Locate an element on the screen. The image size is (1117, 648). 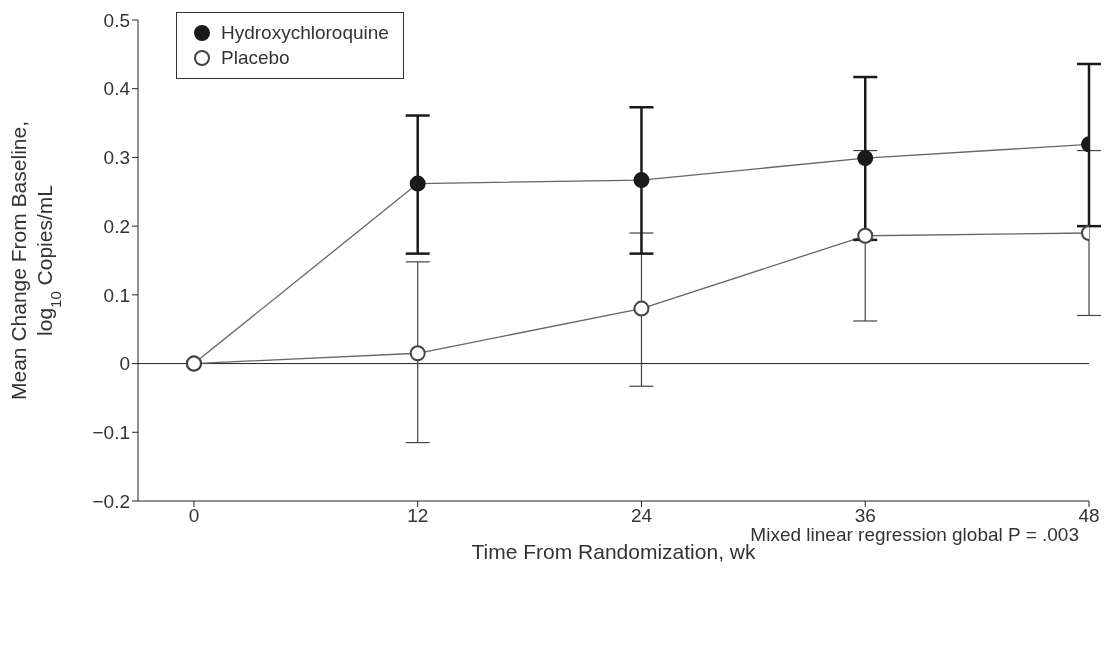
y-tick-label: 0.3 is located at coordinates (116, 158).